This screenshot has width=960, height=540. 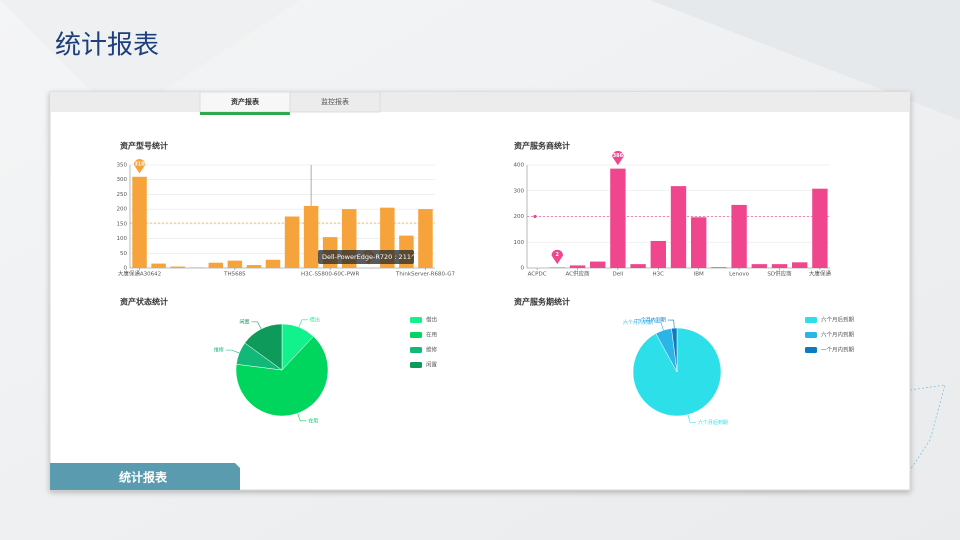 What do you see at coordinates (659, 275) in the screenshot?
I see `x-tick-label: H3C` at bounding box center [659, 275].